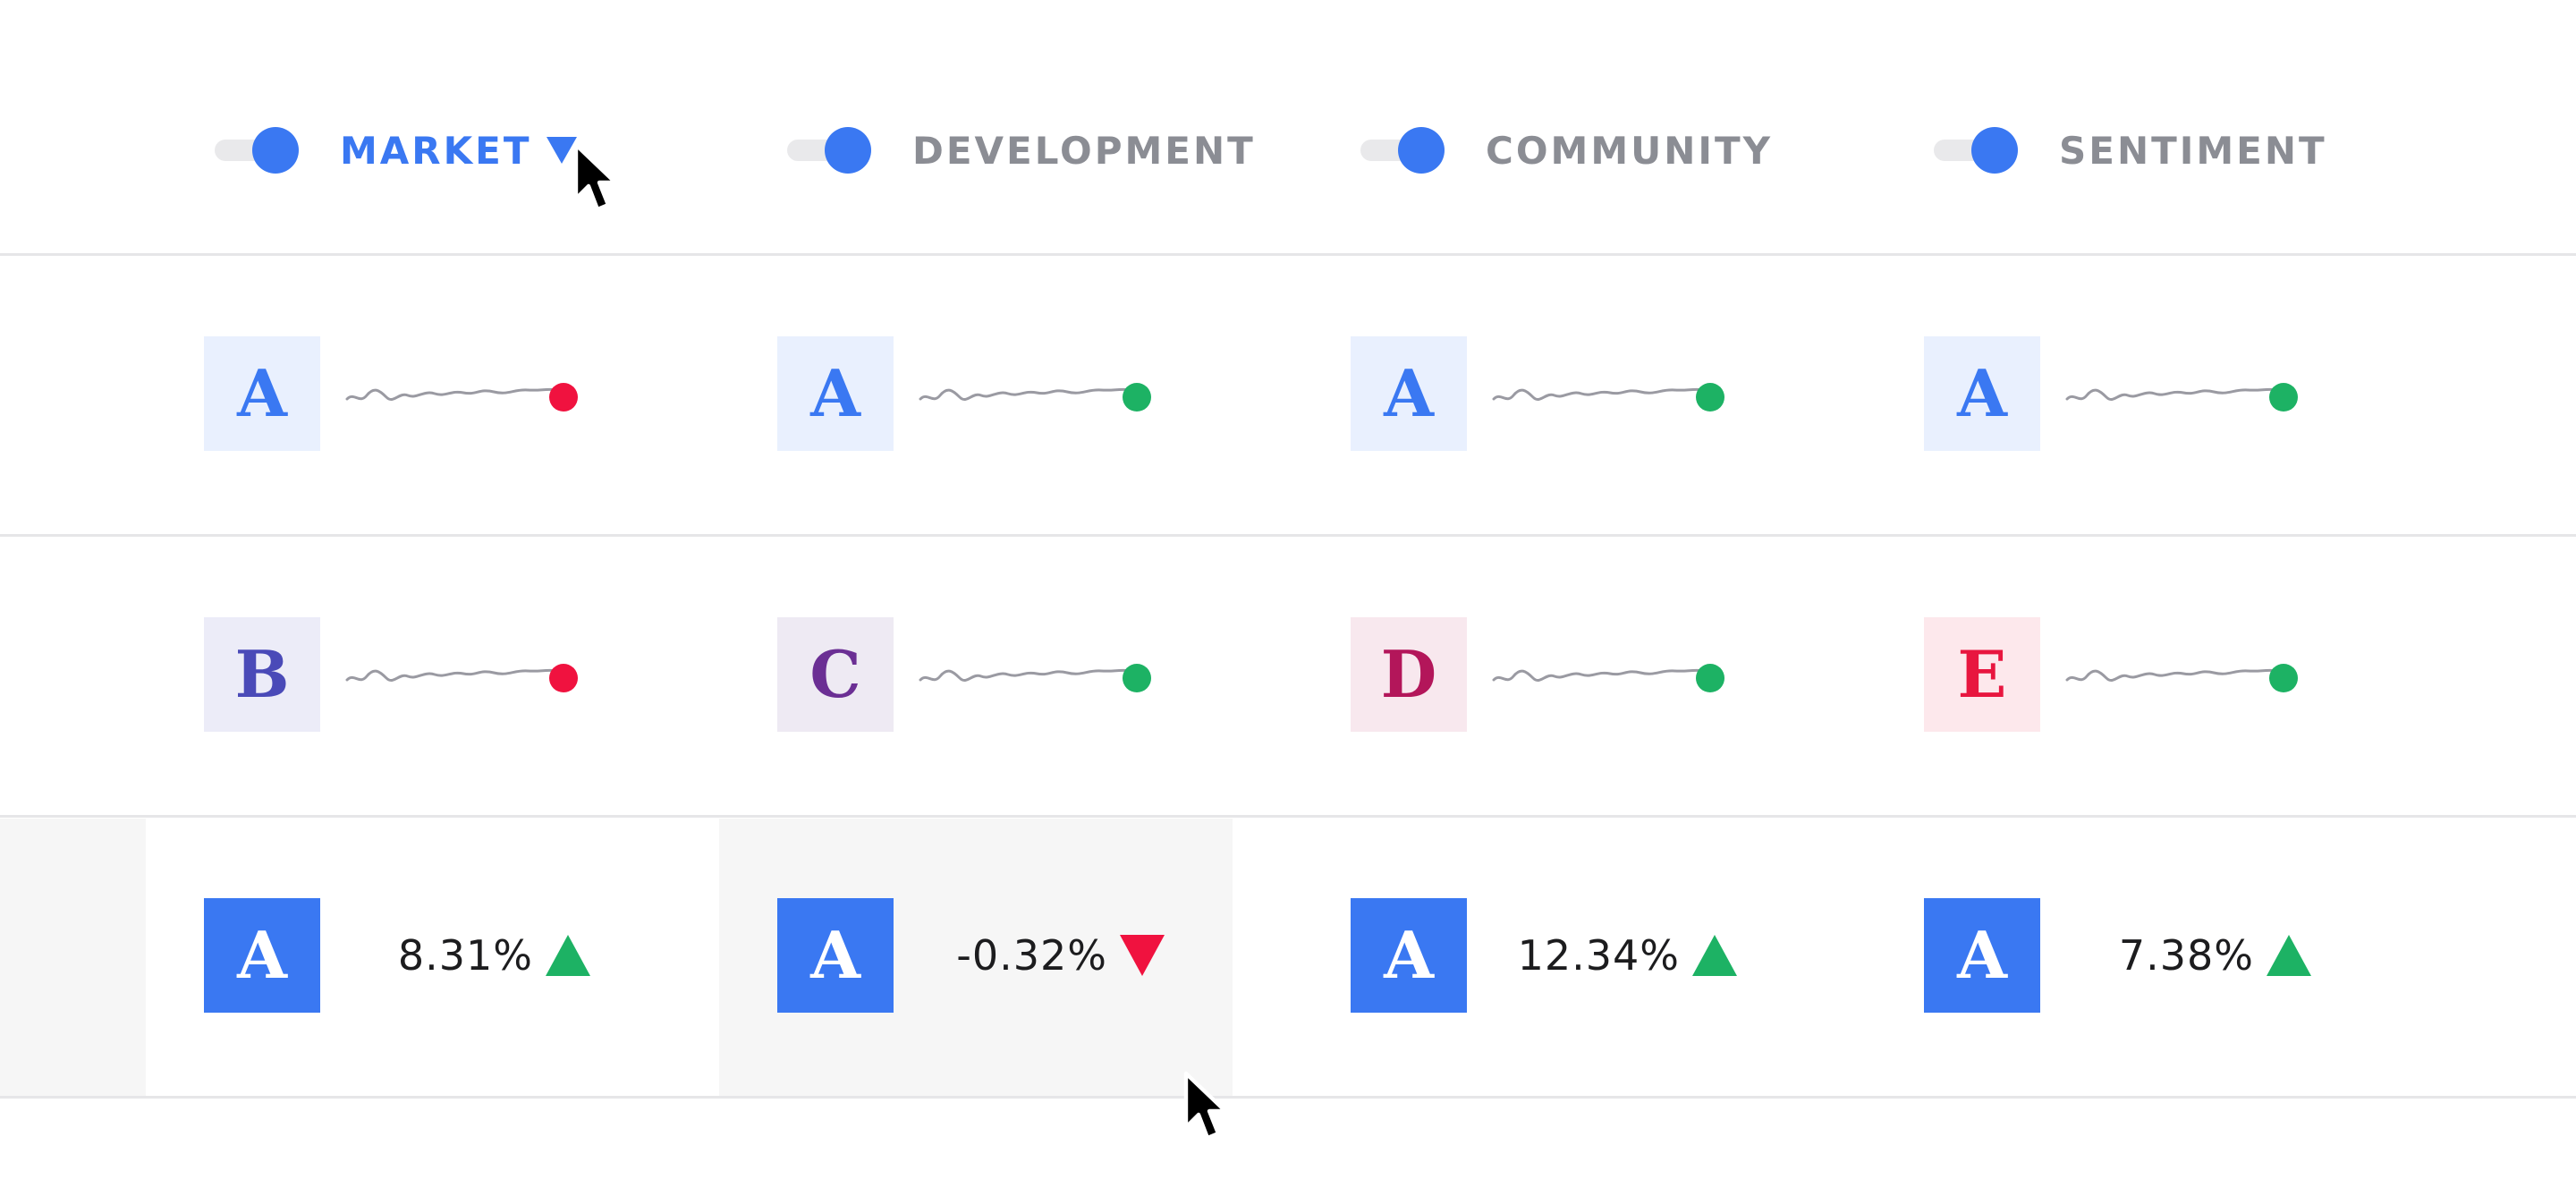 Image resolution: width=2576 pixels, height=1188 pixels. I want to click on market-toggle, so click(257, 150).